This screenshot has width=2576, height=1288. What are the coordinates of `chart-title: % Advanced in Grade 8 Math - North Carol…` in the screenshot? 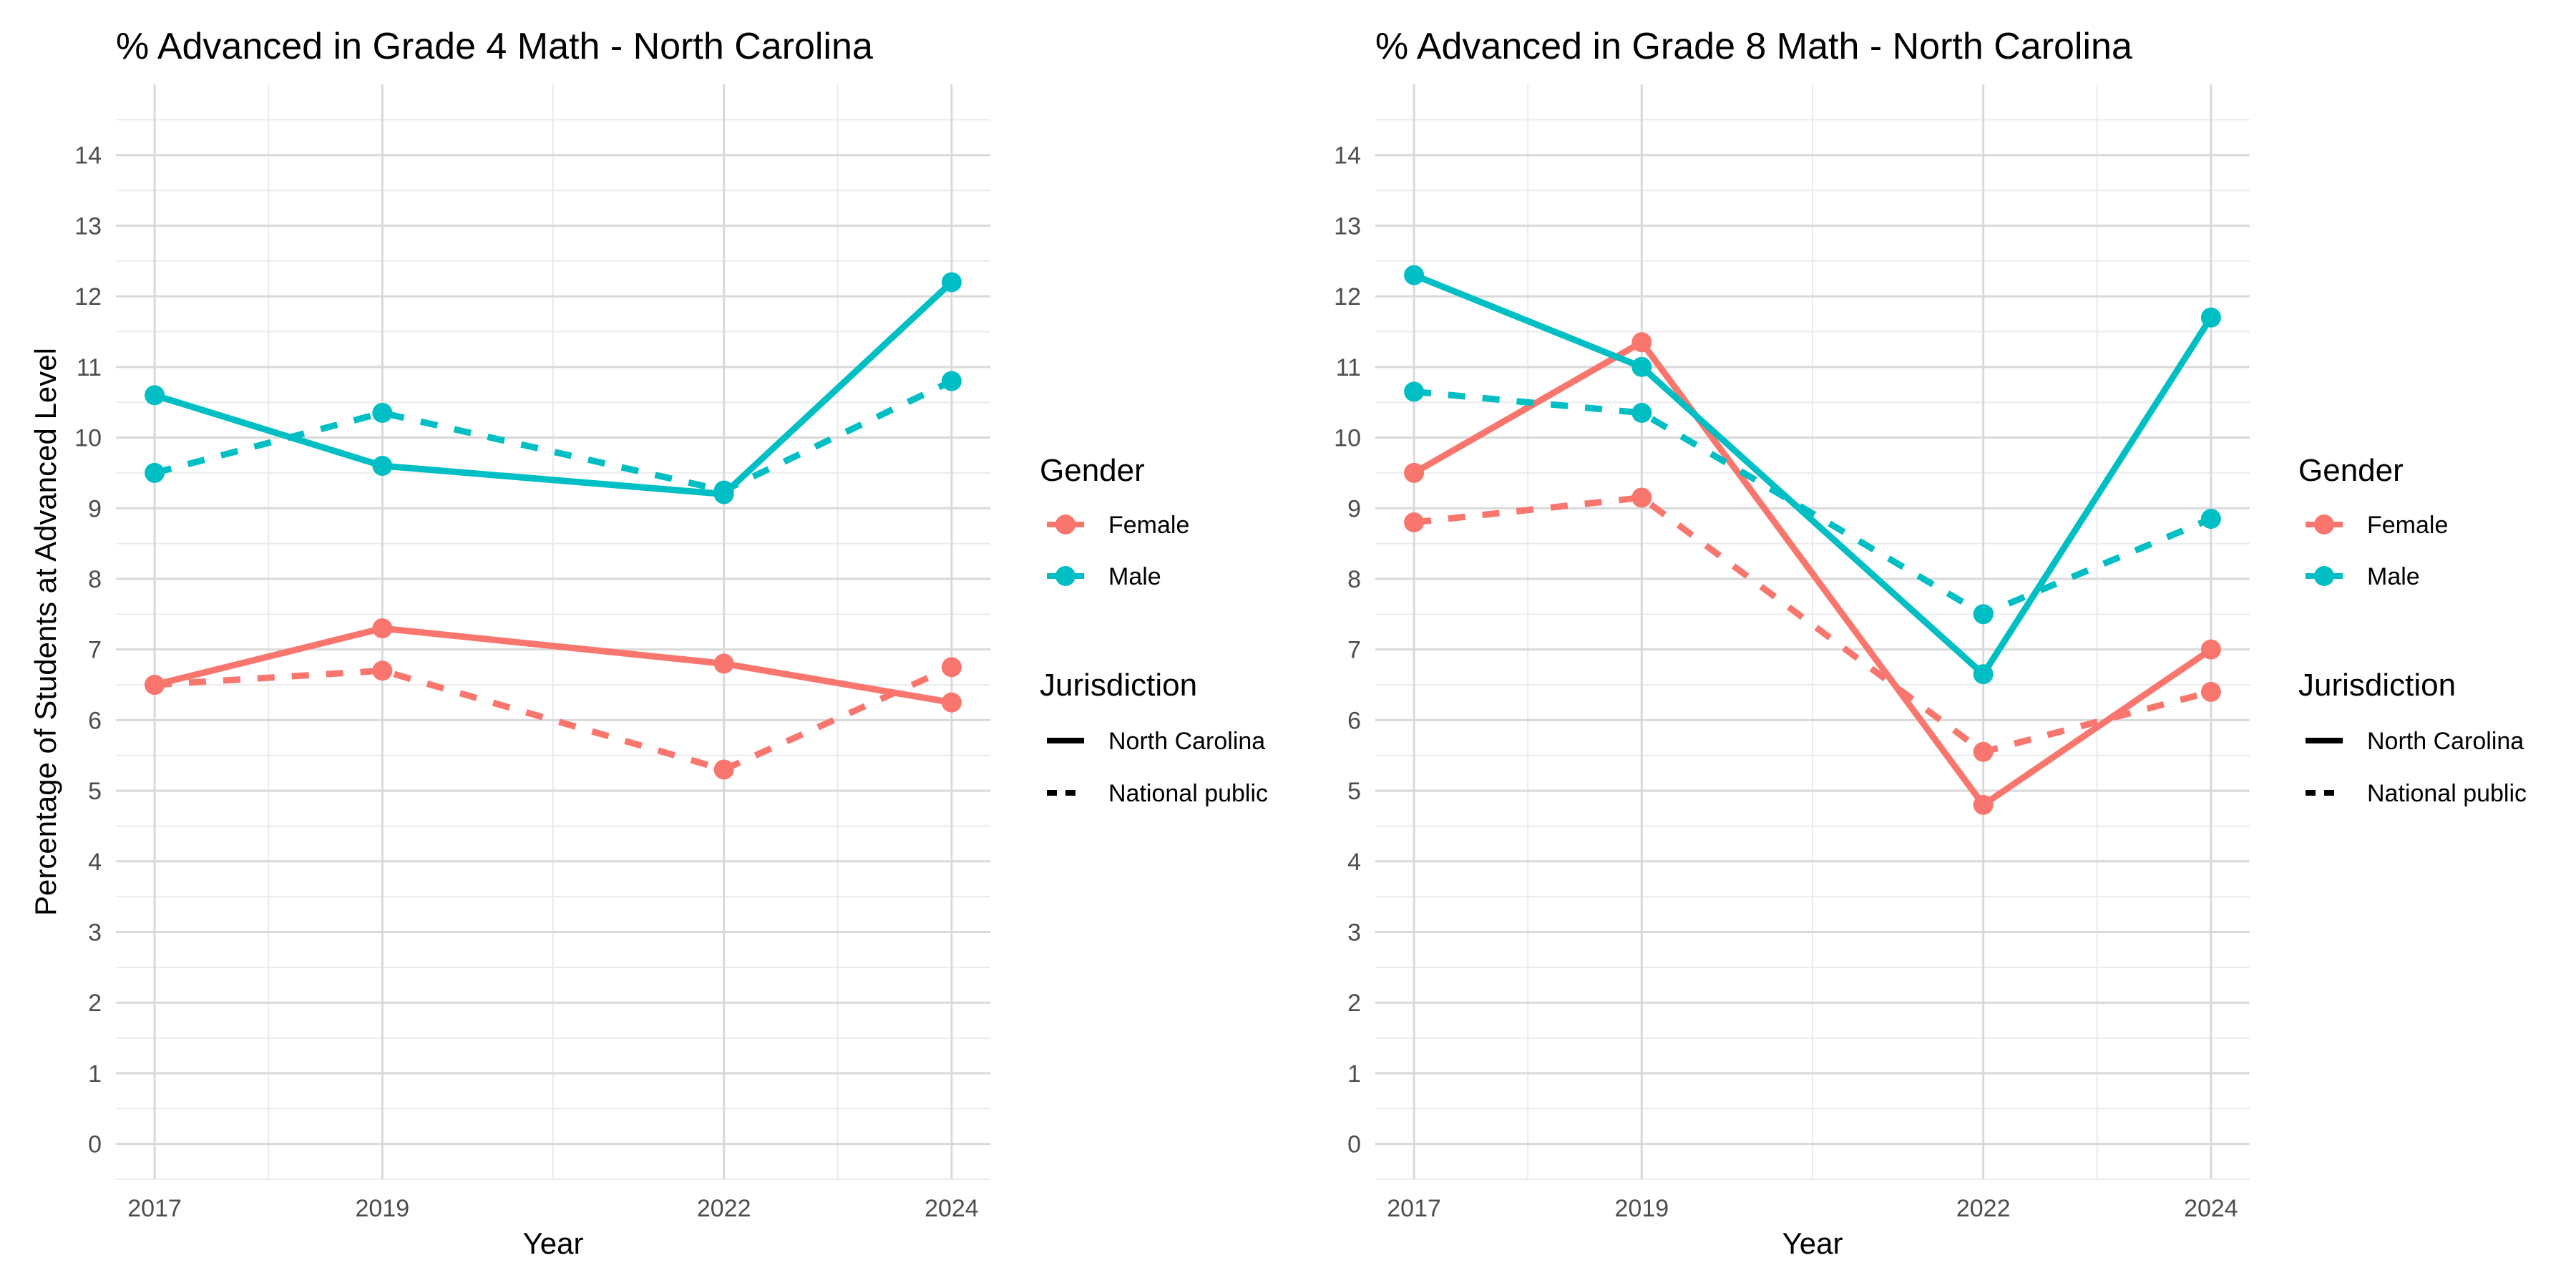 It's located at (1753, 46).